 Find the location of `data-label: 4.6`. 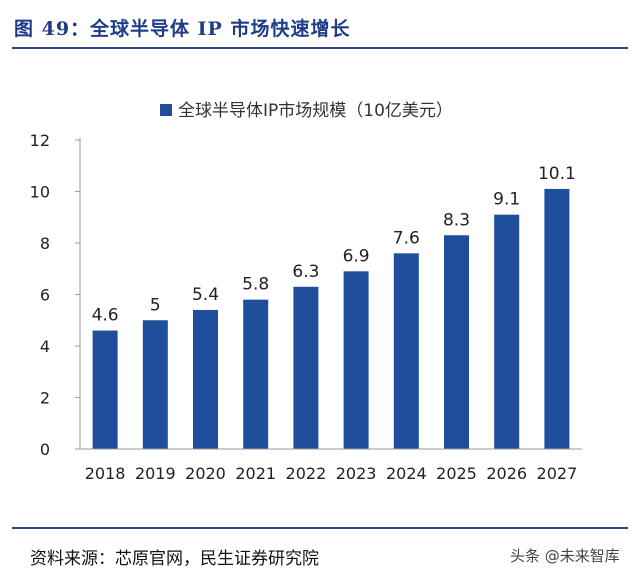

data-label: 4.6 is located at coordinates (105, 316).